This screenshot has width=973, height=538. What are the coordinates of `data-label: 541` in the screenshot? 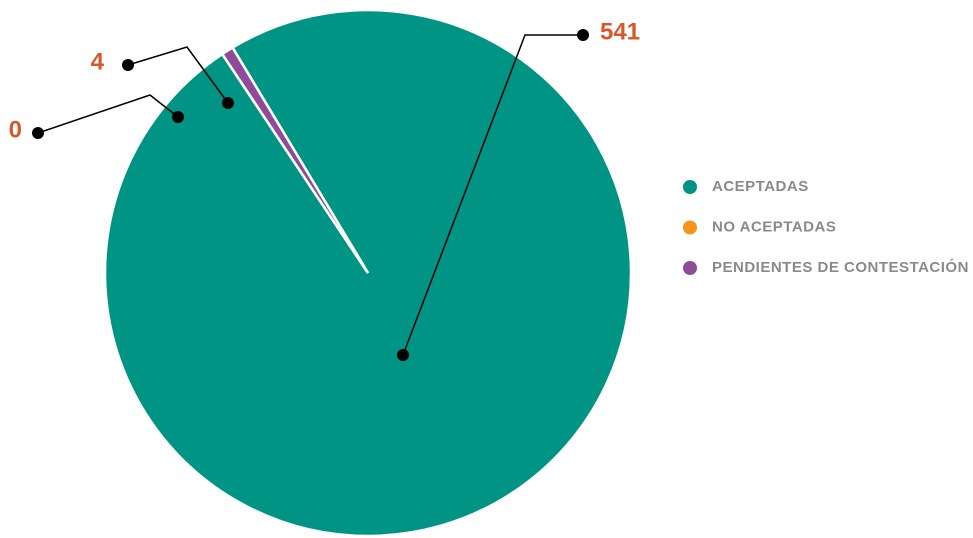 It's located at (620, 31).